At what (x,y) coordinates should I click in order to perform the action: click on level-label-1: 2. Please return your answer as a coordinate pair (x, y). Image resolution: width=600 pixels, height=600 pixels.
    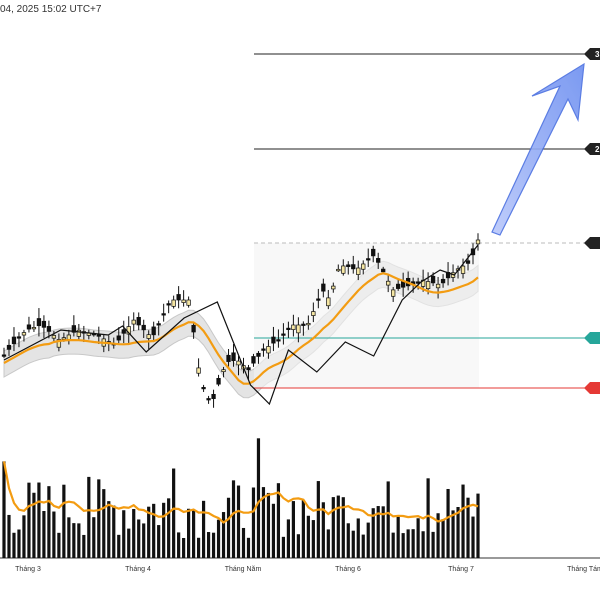
    Looking at the image, I should click on (597, 149).